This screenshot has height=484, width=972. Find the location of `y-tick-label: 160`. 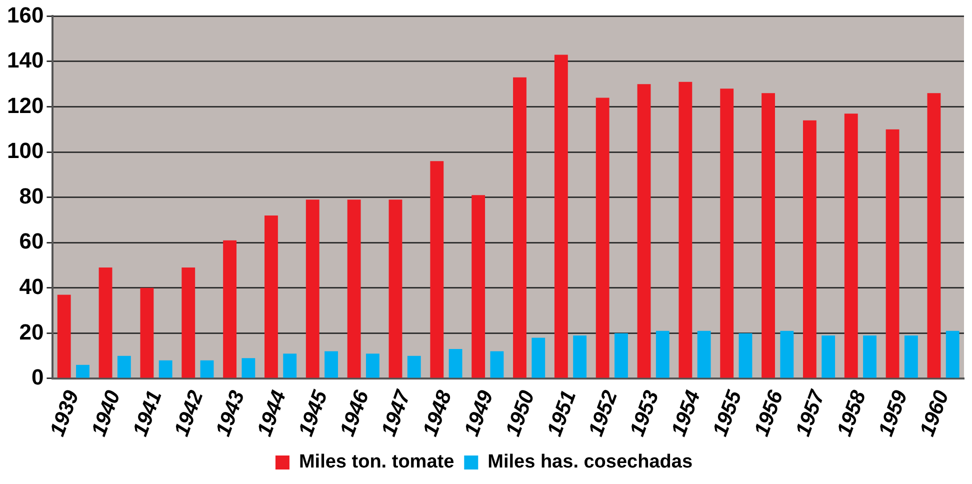

y-tick-label: 160 is located at coordinates (25, 15).